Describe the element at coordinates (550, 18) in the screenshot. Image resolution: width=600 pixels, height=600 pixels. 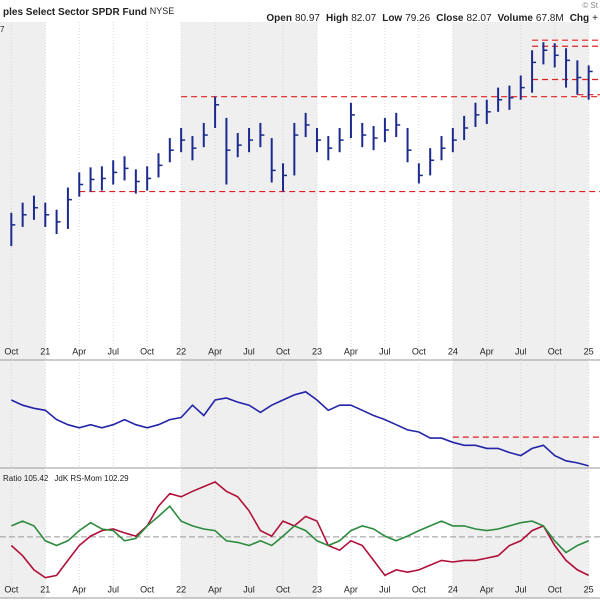
I see `quote-value: 67.8M` at that location.